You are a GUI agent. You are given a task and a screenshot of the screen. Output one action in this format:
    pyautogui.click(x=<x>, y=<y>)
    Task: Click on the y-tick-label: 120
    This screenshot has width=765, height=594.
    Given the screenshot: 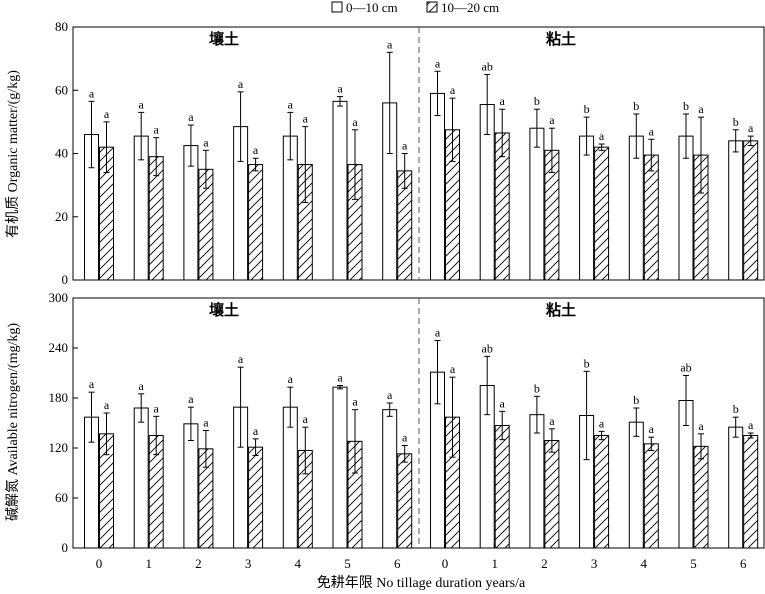 What is the action you would take?
    pyautogui.click(x=59, y=447)
    